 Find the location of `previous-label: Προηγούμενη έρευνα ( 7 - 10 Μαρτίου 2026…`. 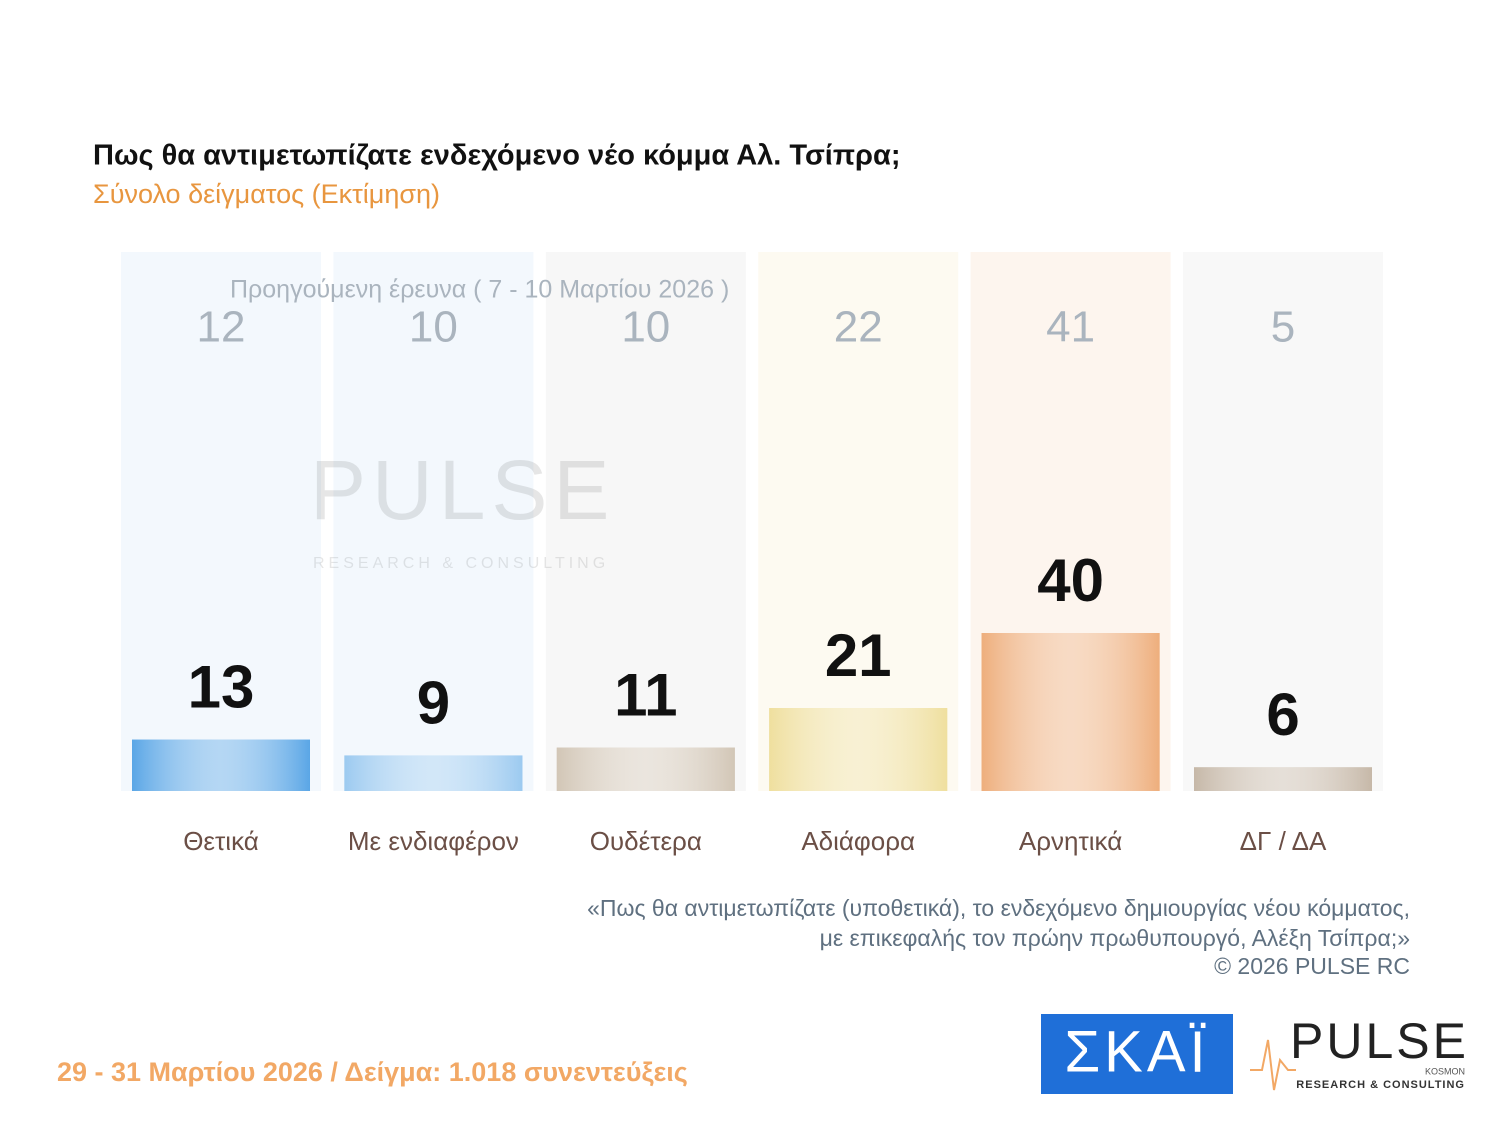

previous-label: Προηγούμενη έρευνα ( 7 - 10 Μαρτίου 2026… is located at coordinates (479, 290).